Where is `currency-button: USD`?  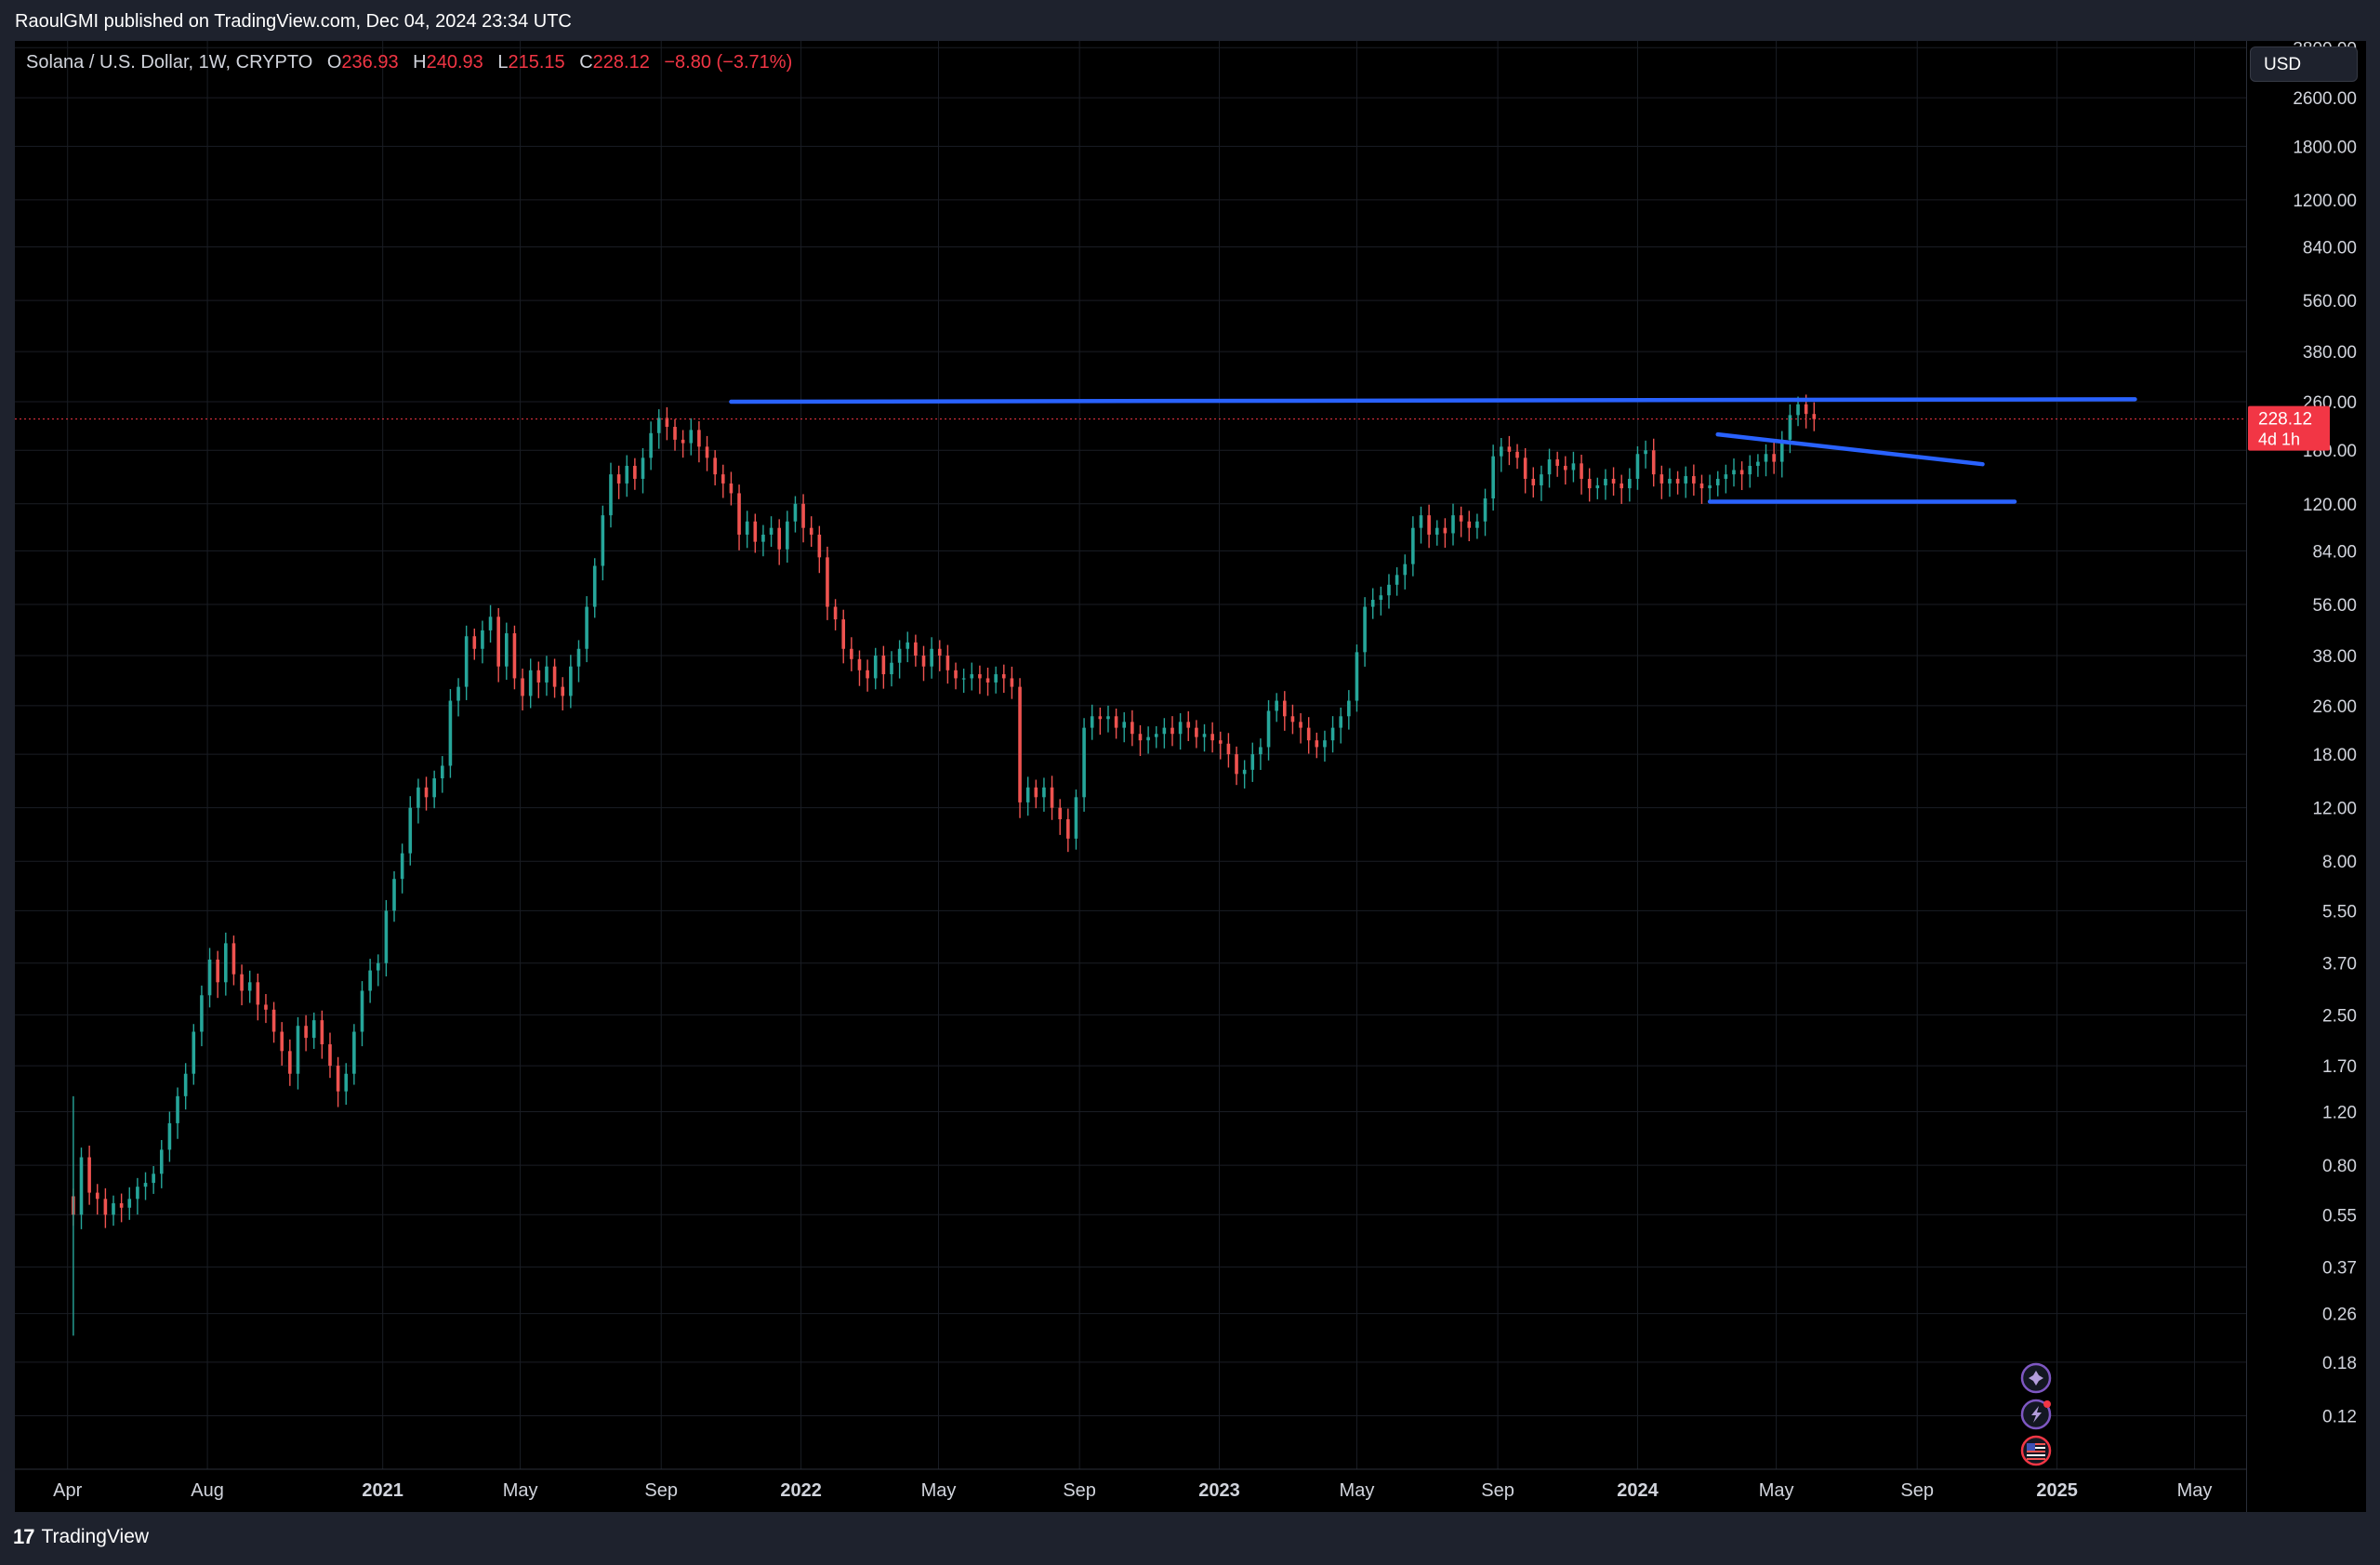 currency-button: USD is located at coordinates (2304, 64).